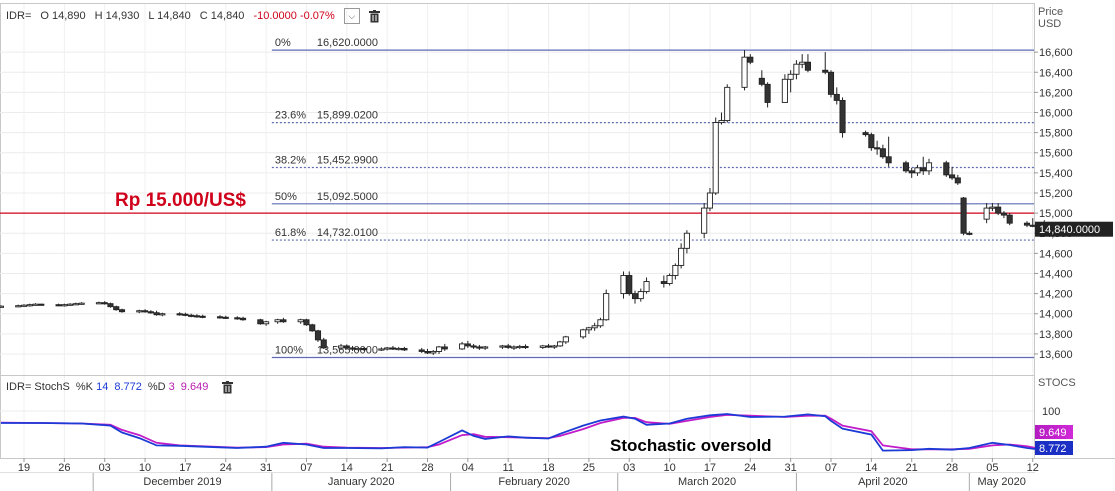 The height and width of the screenshot is (491, 1115). What do you see at coordinates (952, 468) in the screenshot?
I see `x-tick-label: 28` at bounding box center [952, 468].